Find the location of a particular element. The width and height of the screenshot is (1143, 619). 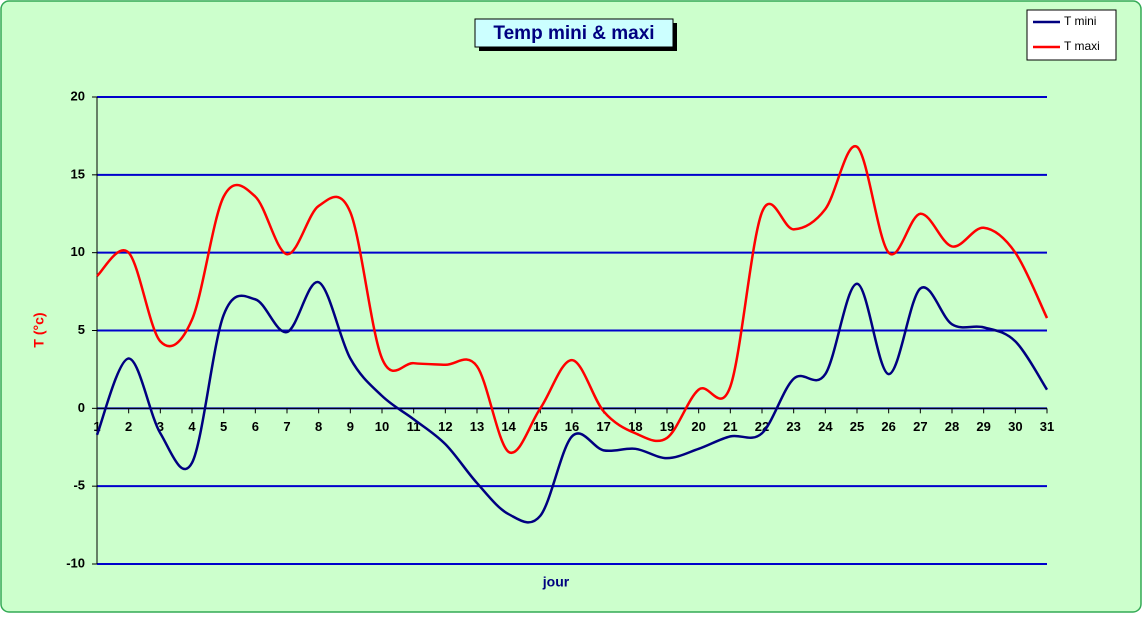

legend-box is located at coordinates (1071, 35).